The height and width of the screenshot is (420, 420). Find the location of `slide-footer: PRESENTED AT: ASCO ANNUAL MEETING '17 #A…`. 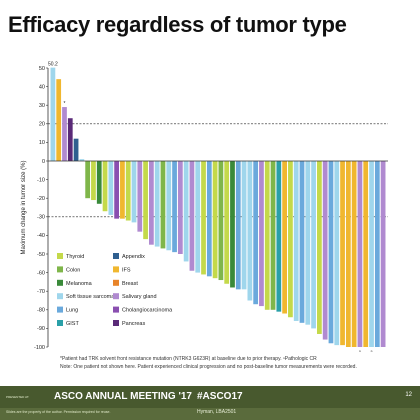

slide-footer: PRESENTED AT: ASCO ANNUAL MEETING '17 #A… is located at coordinates (210, 403).